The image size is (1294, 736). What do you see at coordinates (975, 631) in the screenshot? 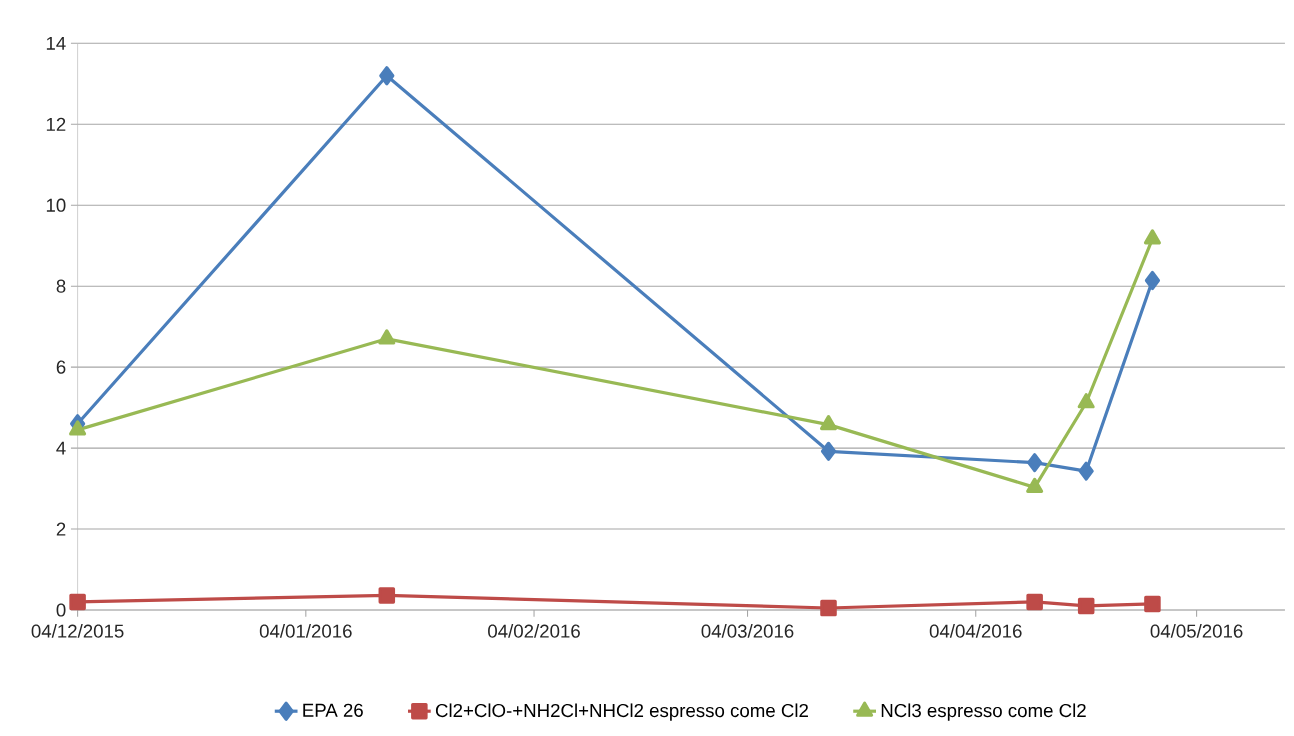
I see `x-tick-label: 04/04/2016` at bounding box center [975, 631].